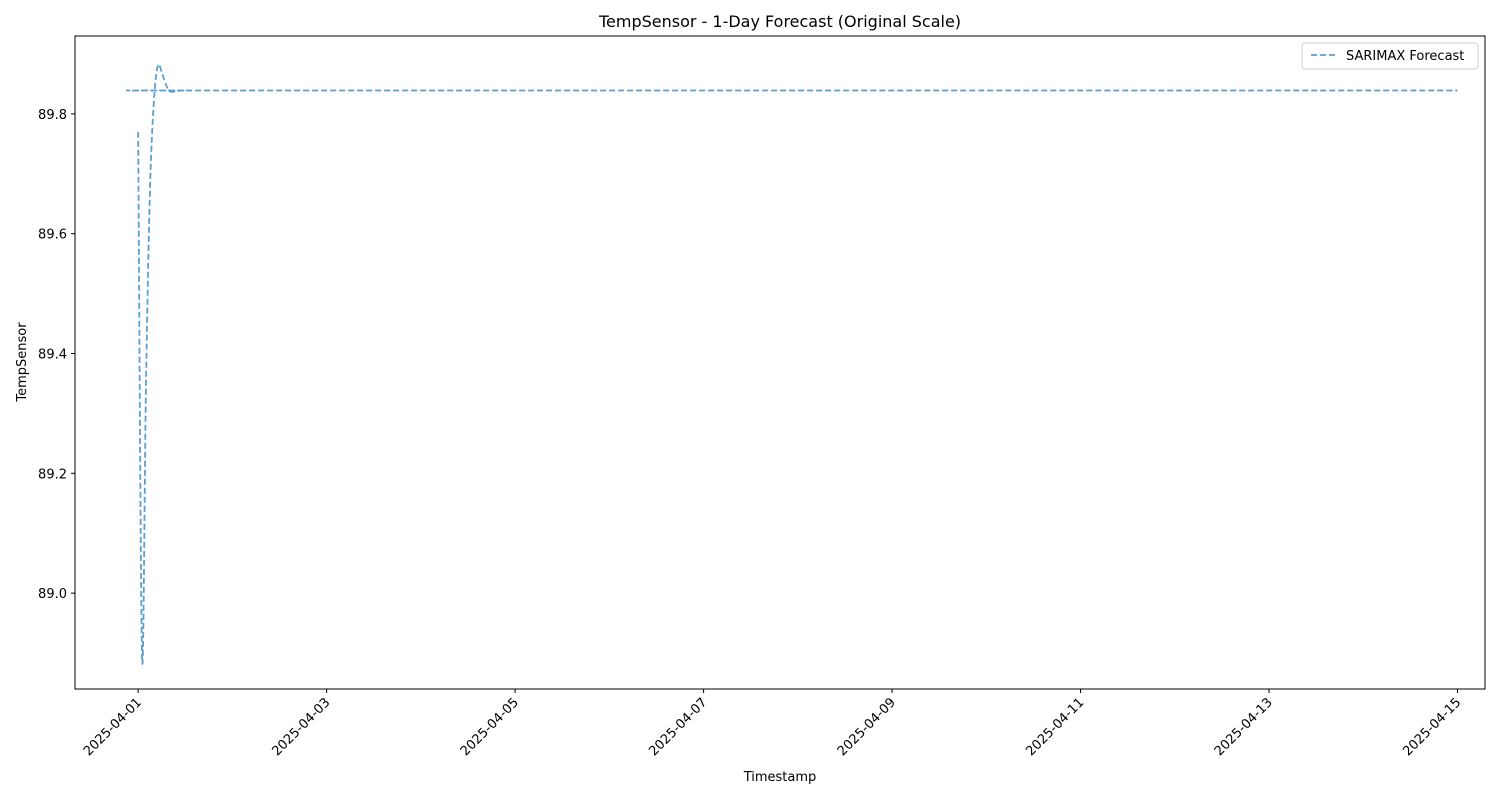  What do you see at coordinates (490, 727) in the screenshot?
I see `x-tick-label: 2025-04-05` at bounding box center [490, 727].